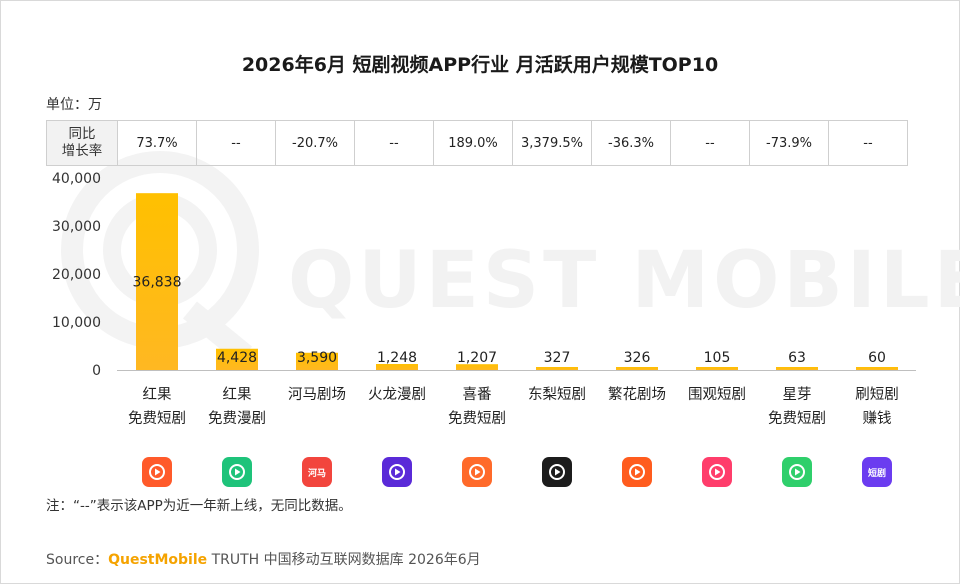 Image resolution: width=960 pixels, height=584 pixels. Describe the element at coordinates (717, 358) in the screenshot. I see `bar-value-label: 105` at that location.